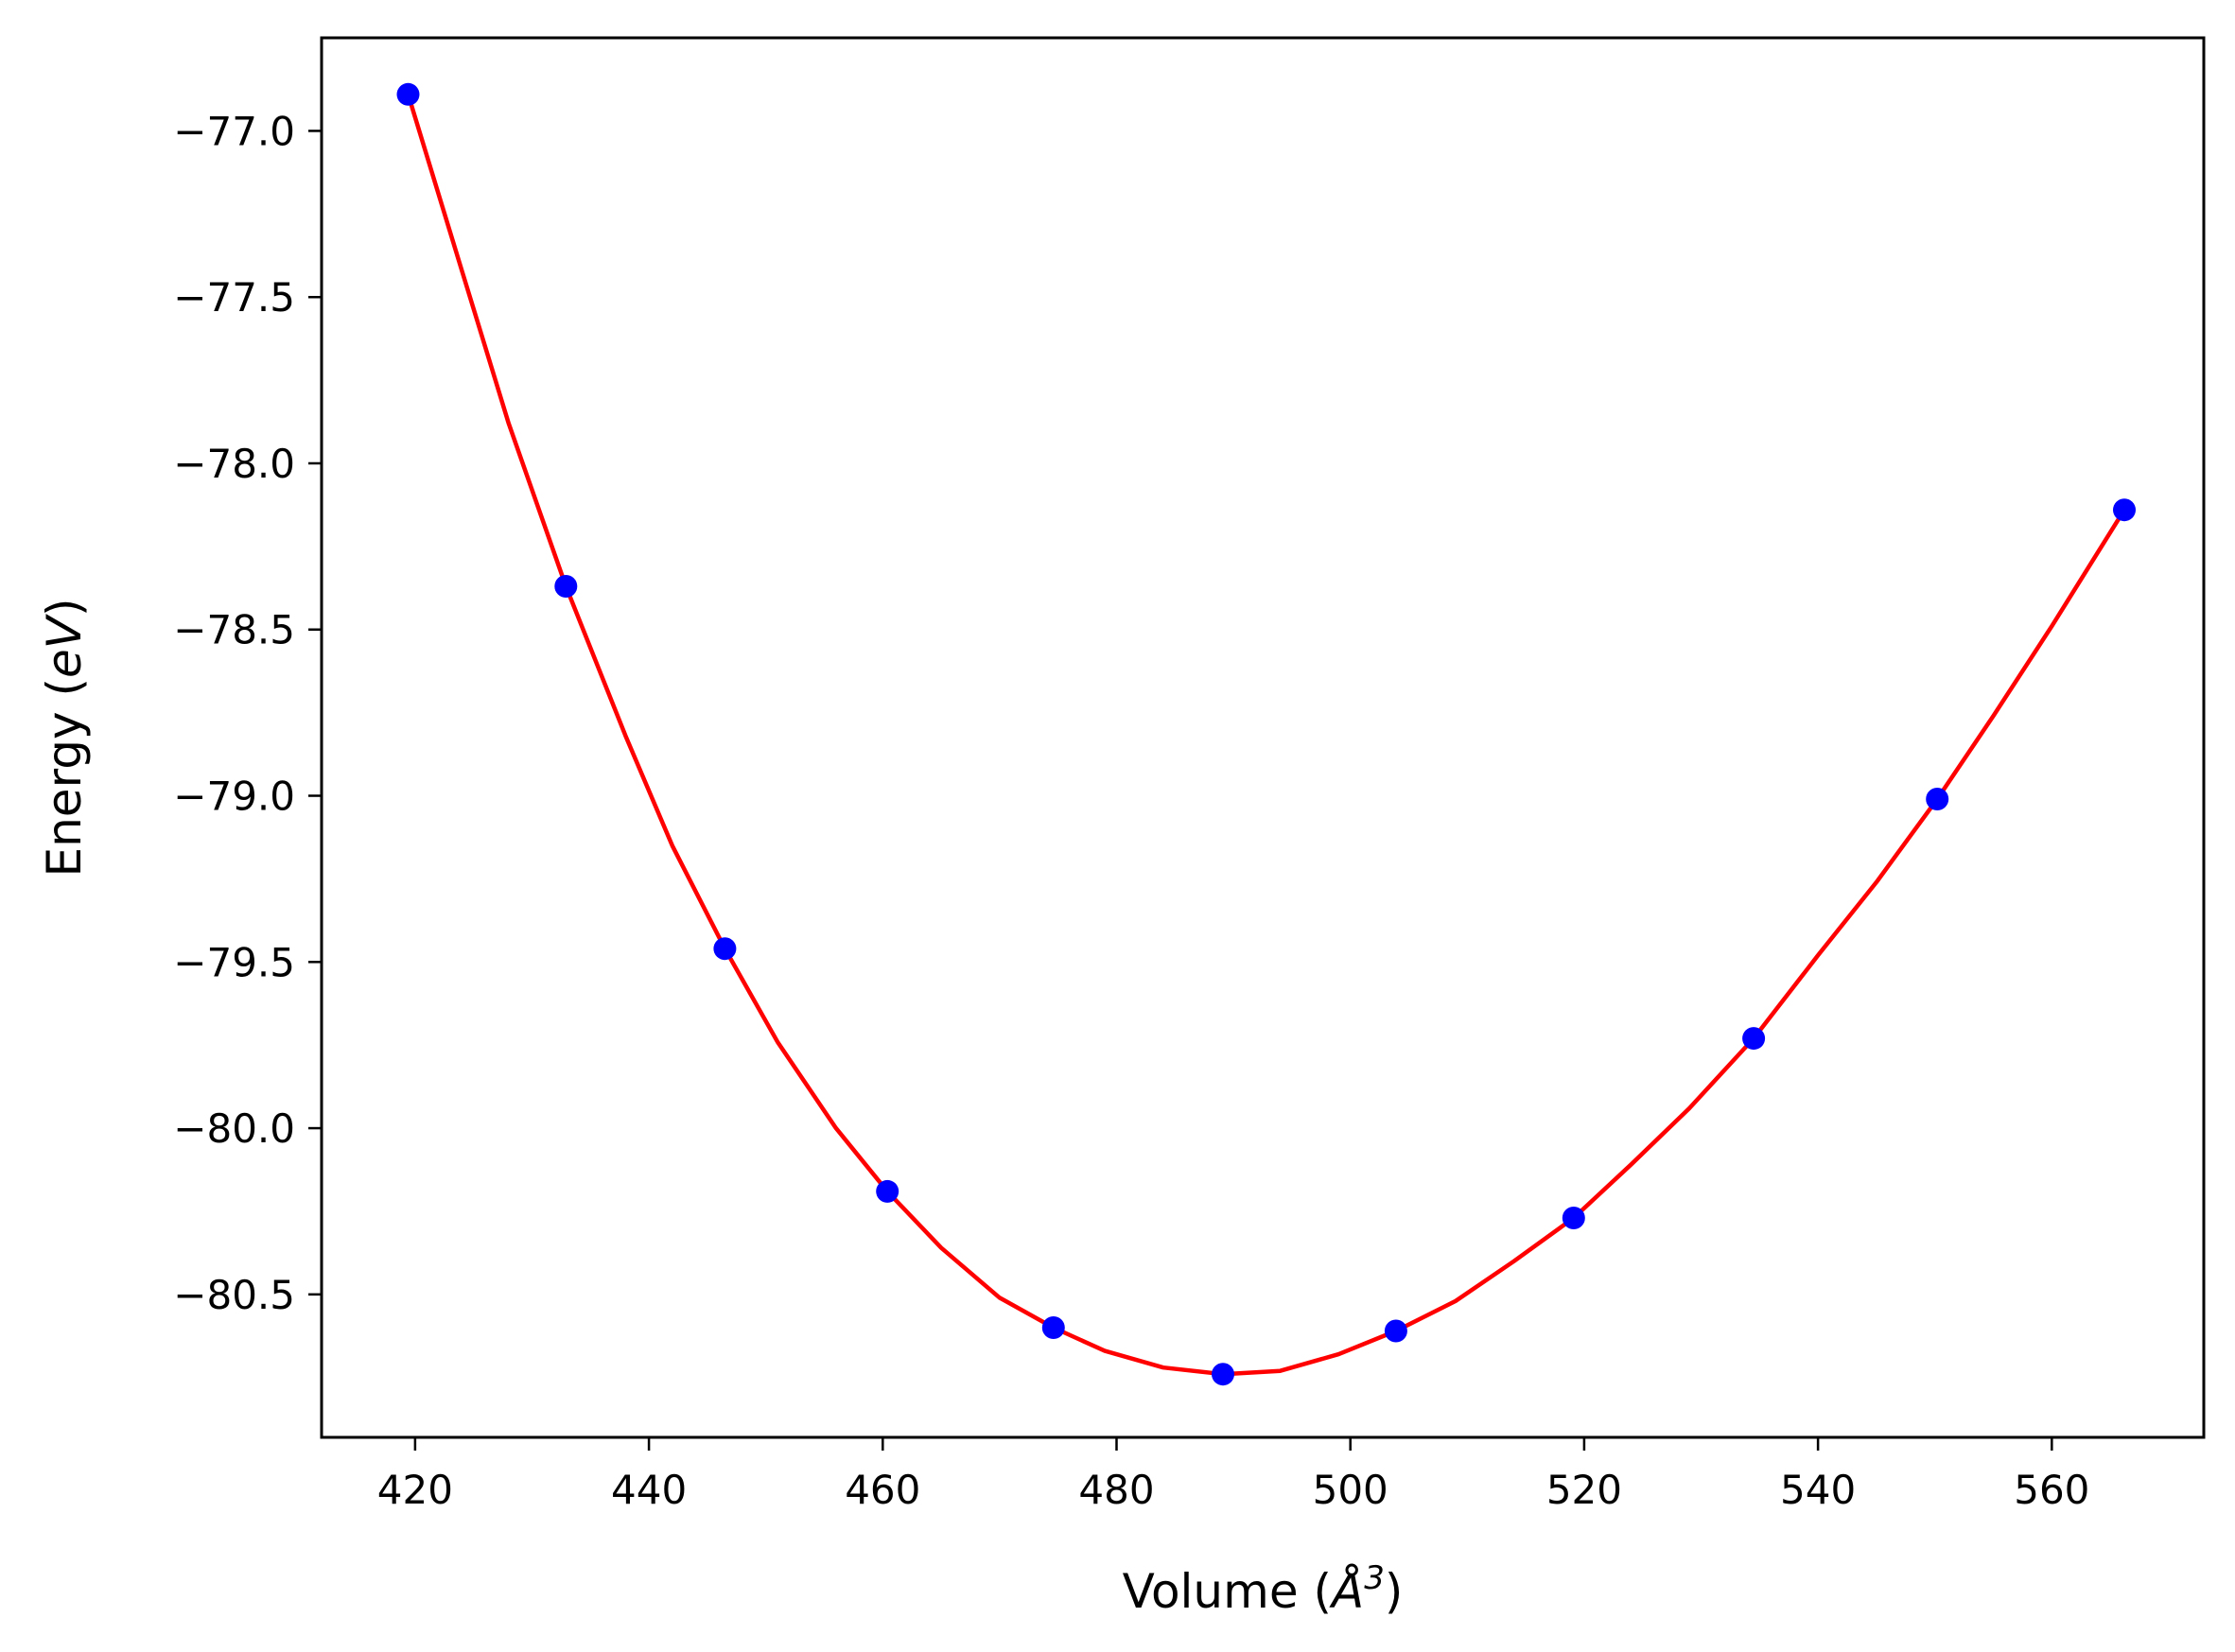  Describe the element at coordinates (234, 464) in the screenshot. I see `y-tick-label: −78.0` at that location.